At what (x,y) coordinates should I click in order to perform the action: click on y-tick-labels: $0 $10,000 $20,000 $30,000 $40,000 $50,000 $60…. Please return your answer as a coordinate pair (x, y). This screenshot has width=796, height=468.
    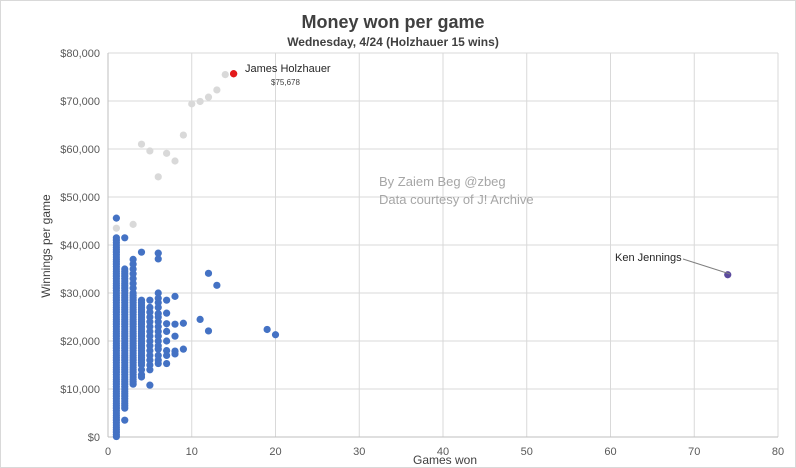
    Looking at the image, I should click on (80, 246).